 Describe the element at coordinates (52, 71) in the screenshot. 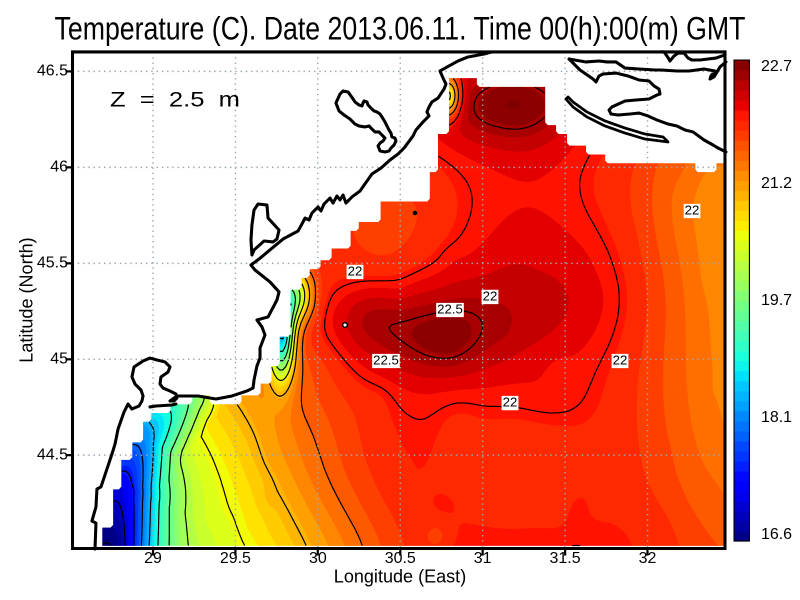

I see `svg-text: 46.5` at that location.